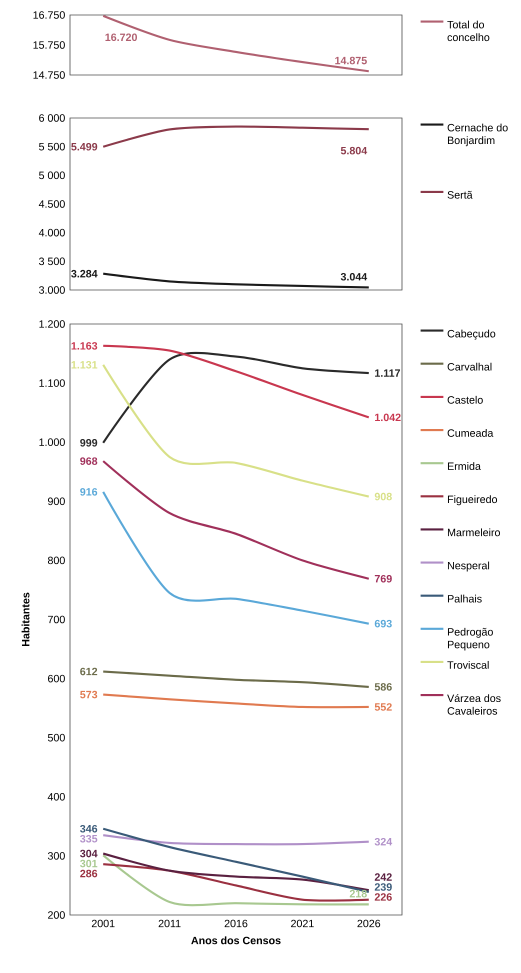 The image size is (521, 973). I want to click on data-label: 1.042, so click(388, 418).